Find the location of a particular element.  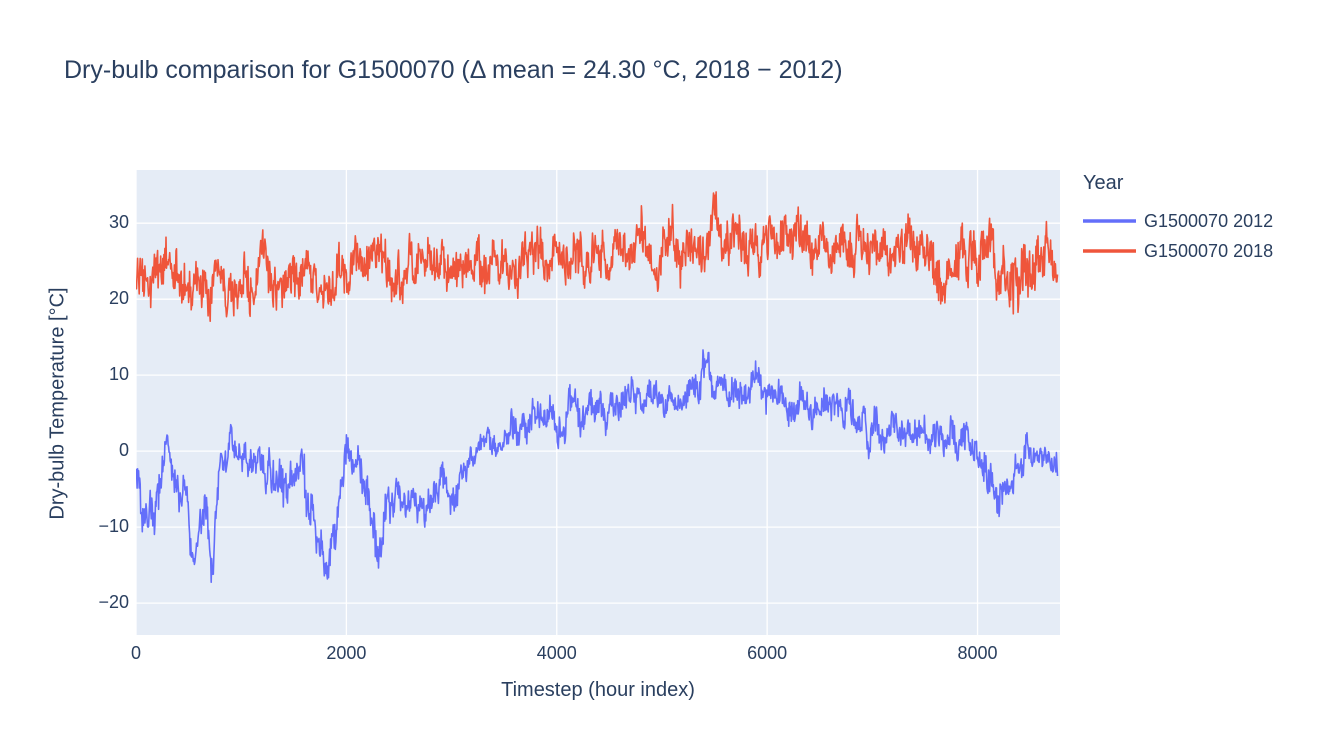

legend-item-2012: G1500070 2012 is located at coordinates (1178, 221).